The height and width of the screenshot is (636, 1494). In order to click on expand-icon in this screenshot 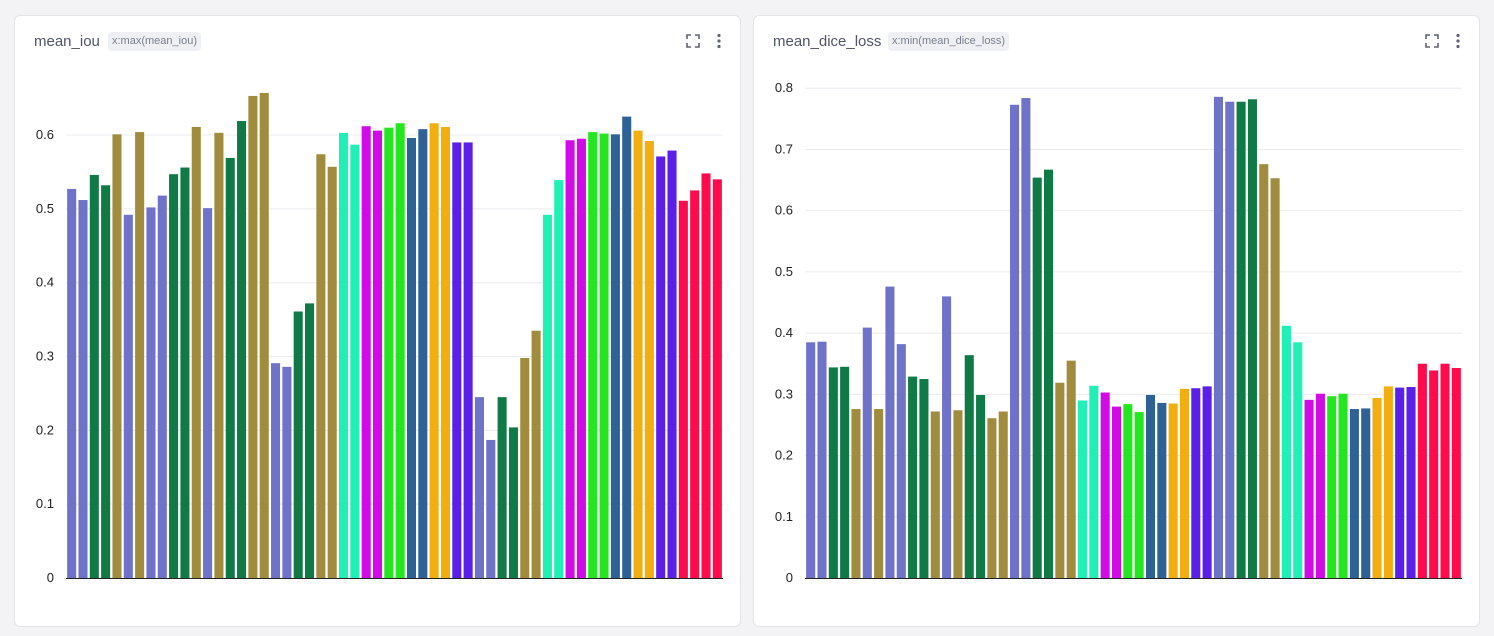, I will do `click(1432, 41)`.